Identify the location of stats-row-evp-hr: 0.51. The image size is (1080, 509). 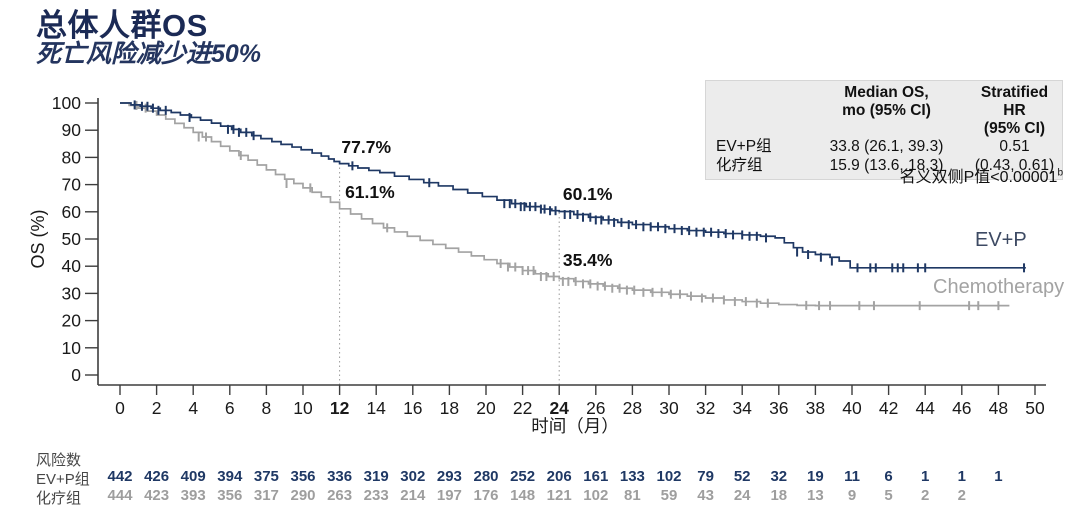
(1014, 147).